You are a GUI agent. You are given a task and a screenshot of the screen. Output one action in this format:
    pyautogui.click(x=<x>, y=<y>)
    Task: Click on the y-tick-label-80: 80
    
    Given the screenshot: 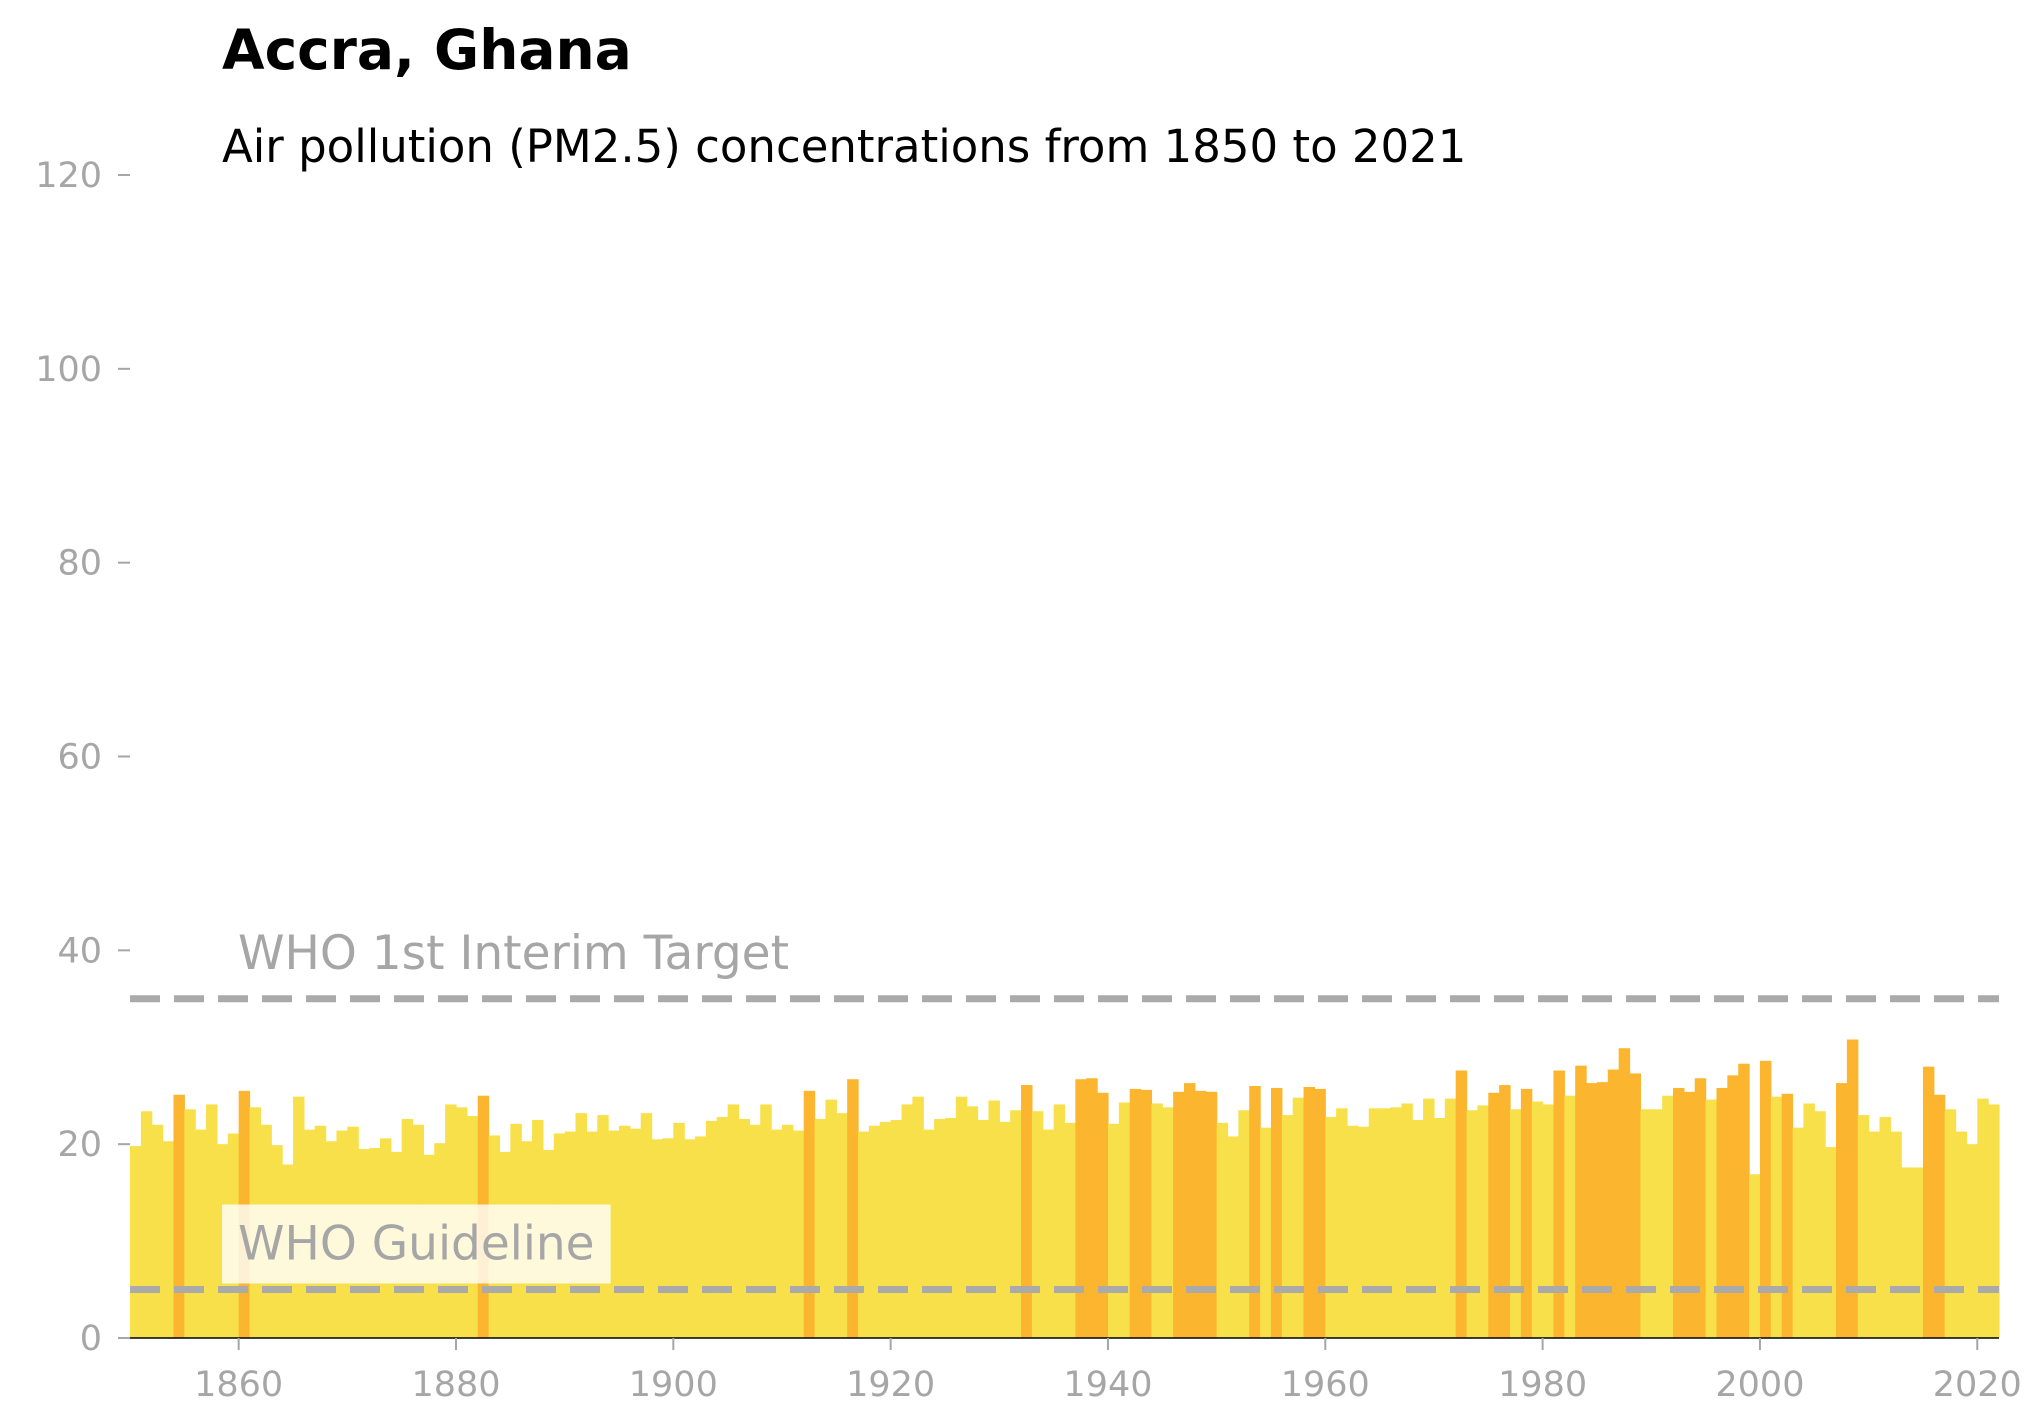 What is the action you would take?
    pyautogui.click(x=79, y=564)
    